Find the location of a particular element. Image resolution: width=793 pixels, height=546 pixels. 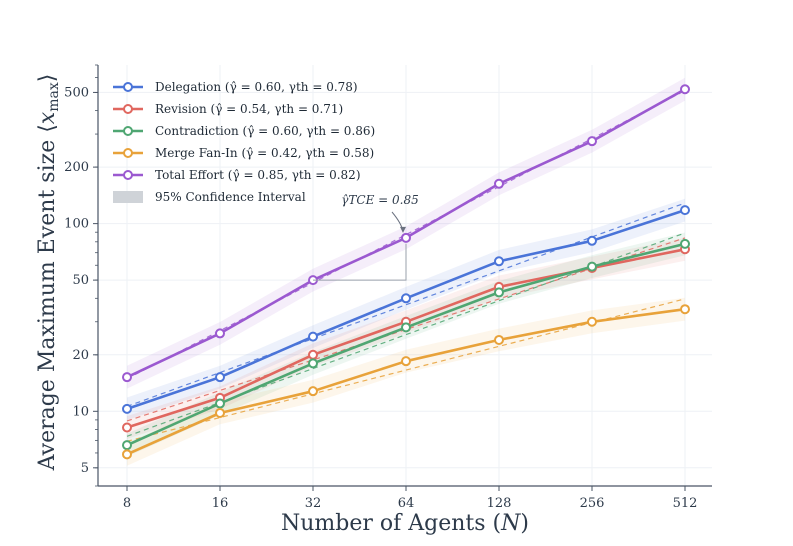

x-tick-label: 16 is located at coordinates (220, 503).